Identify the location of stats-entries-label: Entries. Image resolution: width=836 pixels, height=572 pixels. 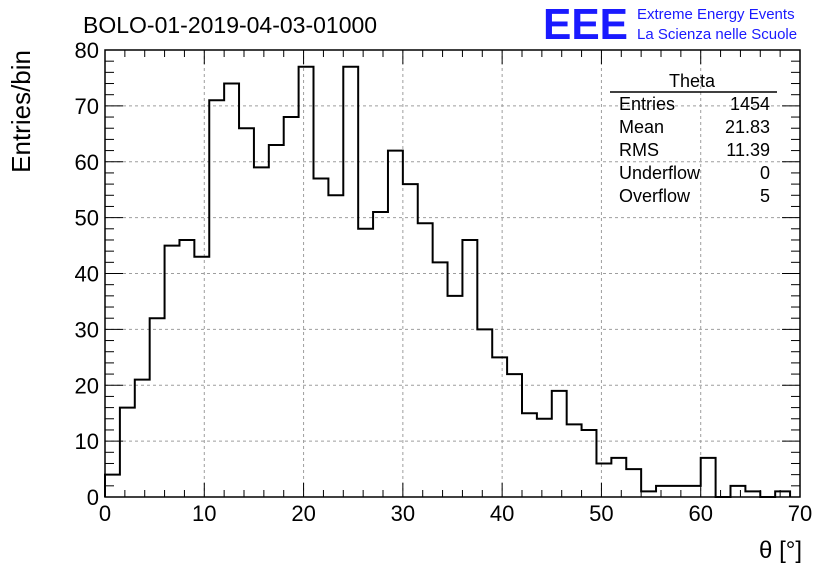
(647, 104).